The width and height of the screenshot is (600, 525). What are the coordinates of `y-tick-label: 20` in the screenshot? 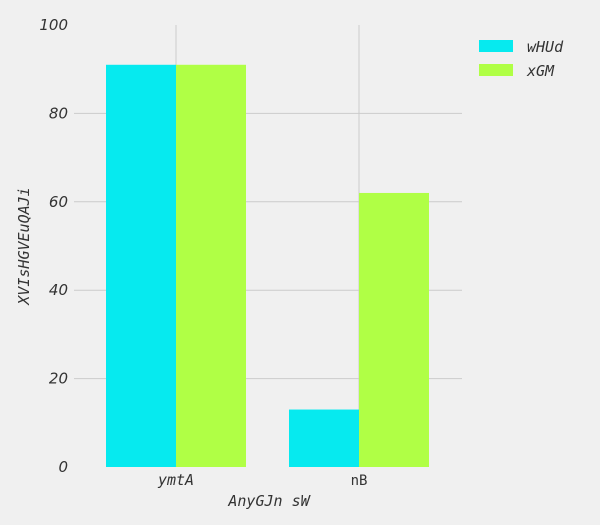 It's located at (58, 379).